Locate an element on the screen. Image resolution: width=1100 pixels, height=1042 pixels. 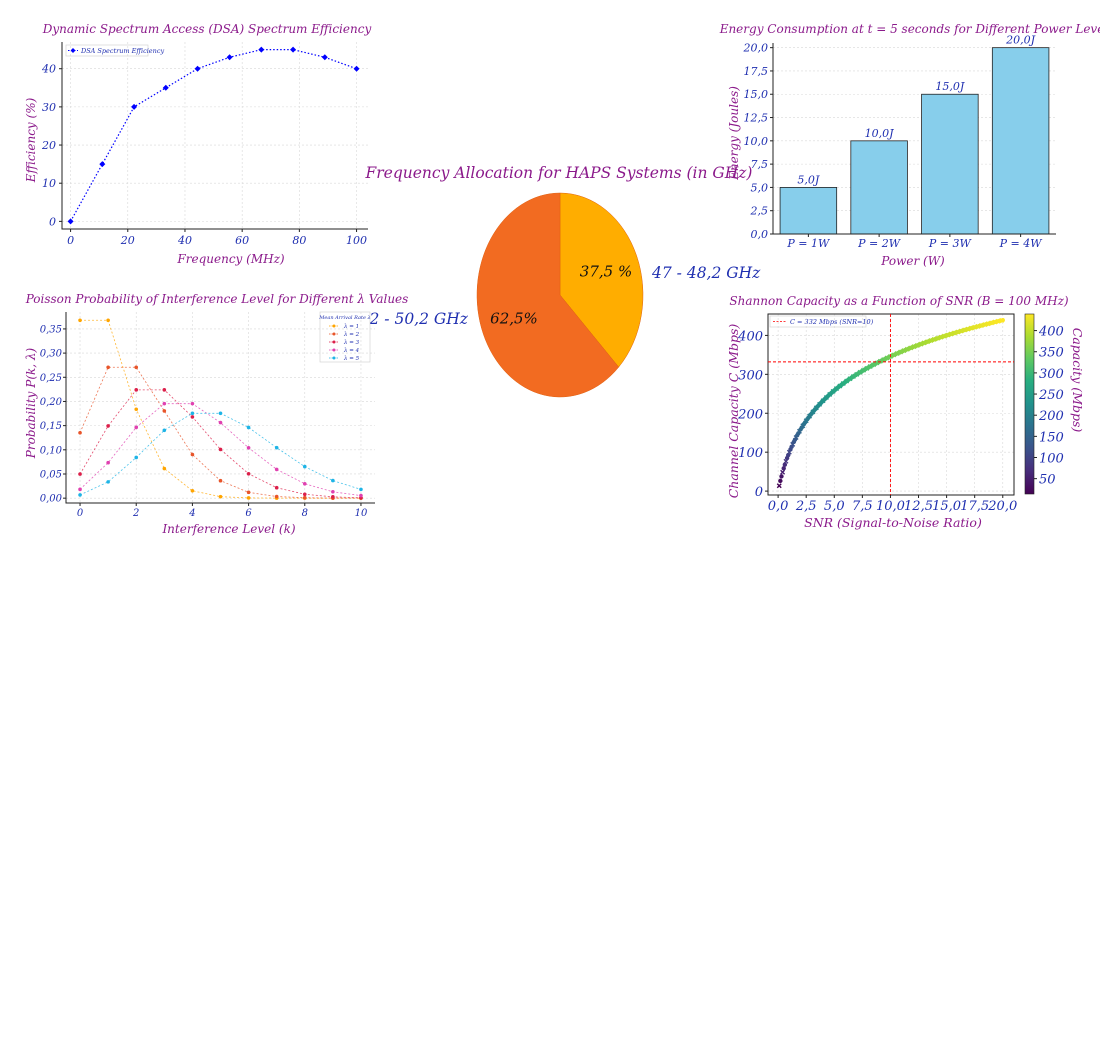
shannon-x-tick-label: 17,5 is located at coordinates (974, 506).